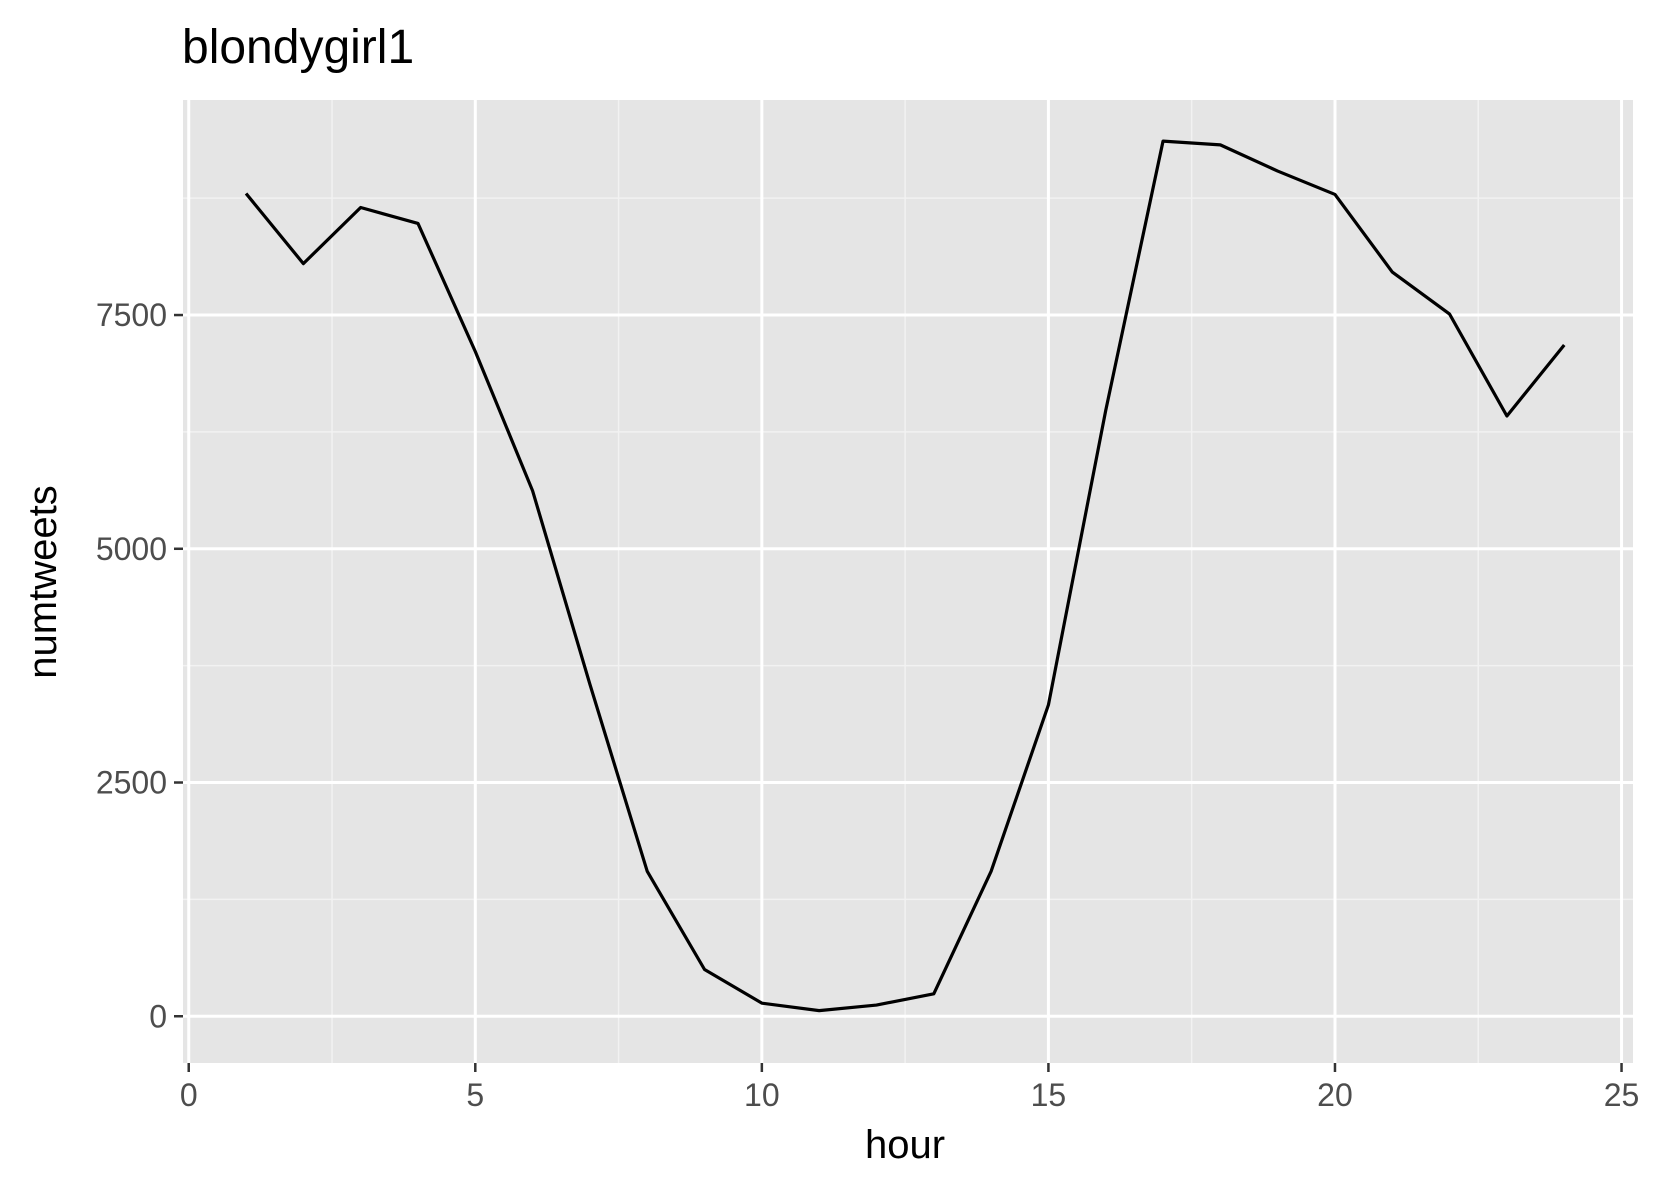 The image size is (1653, 1186). I want to click on x-tick-label: 15, so click(1049, 1095).